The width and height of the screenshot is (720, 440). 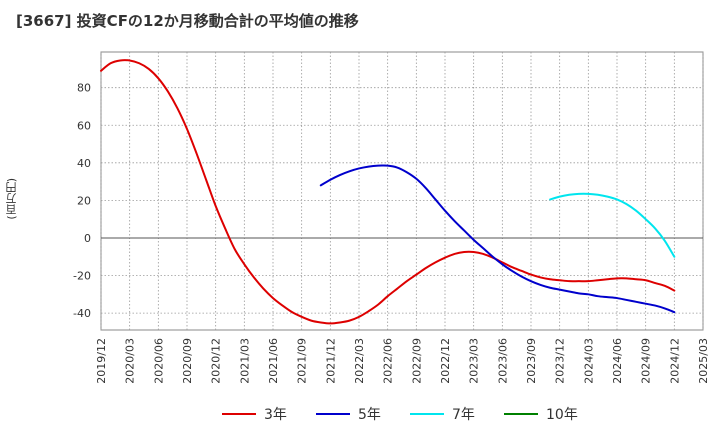 What do you see at coordinates (474, 361) in the screenshot?
I see `x-tick-label: 2023/03` at bounding box center [474, 361].